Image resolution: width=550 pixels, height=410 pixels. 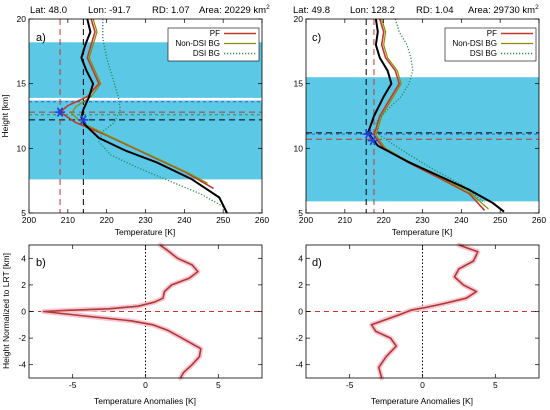 What do you see at coordinates (5, 116) in the screenshot?
I see `y-axis-label: Height [km]` at bounding box center [5, 116].